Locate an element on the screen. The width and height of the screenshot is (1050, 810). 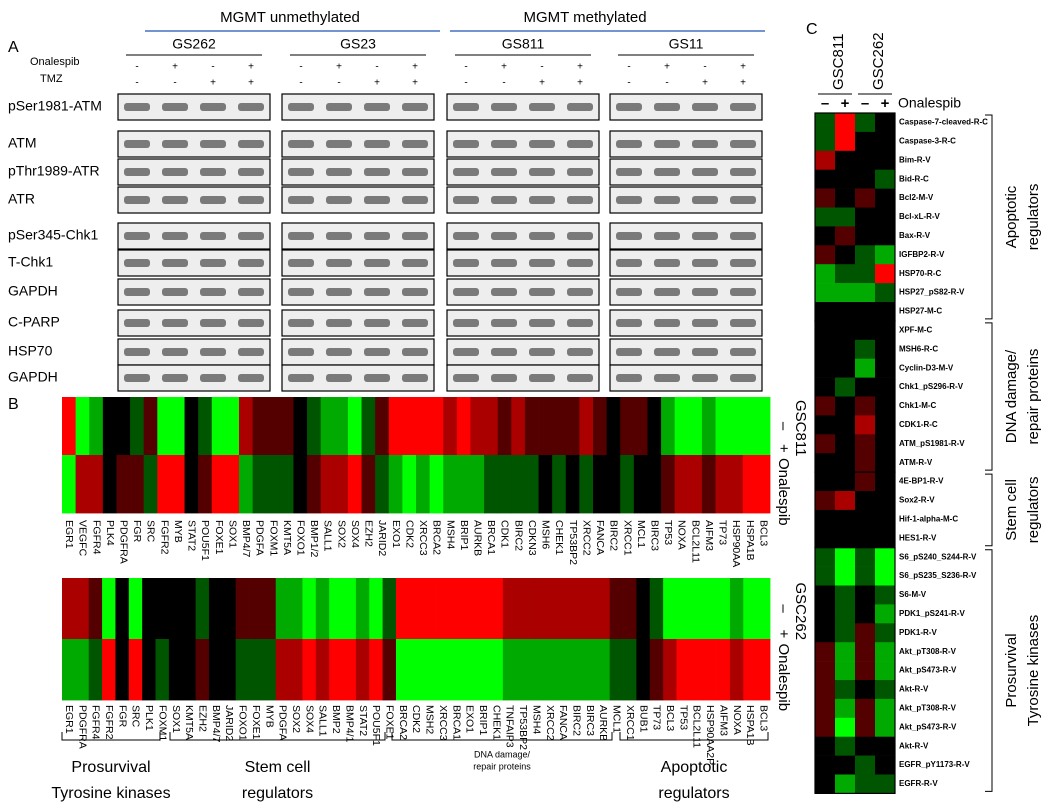
gene-label: MCL1 is located at coordinates (617, 719).